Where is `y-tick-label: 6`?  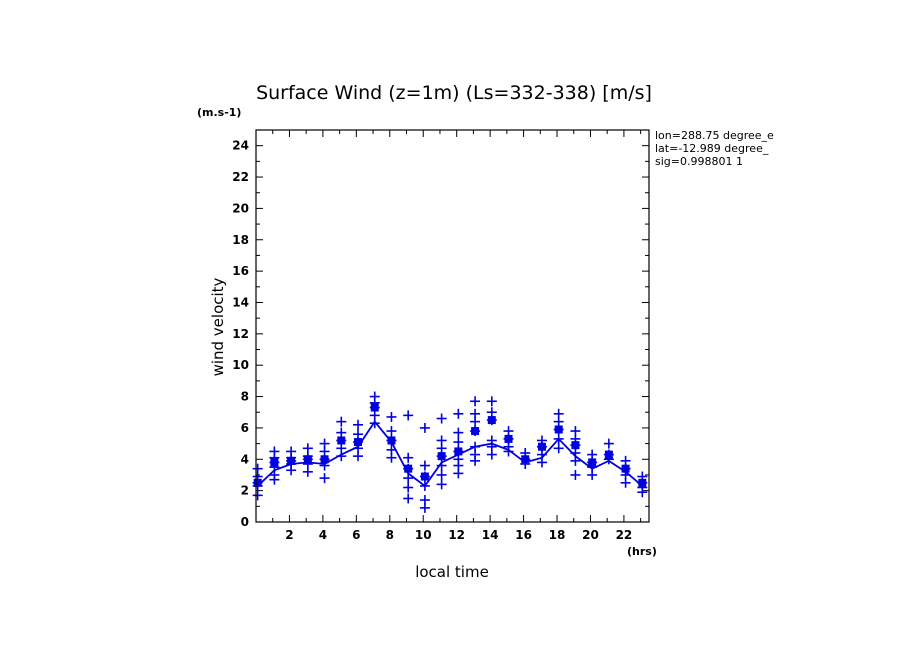 y-tick-label: 6 is located at coordinates (245, 428).